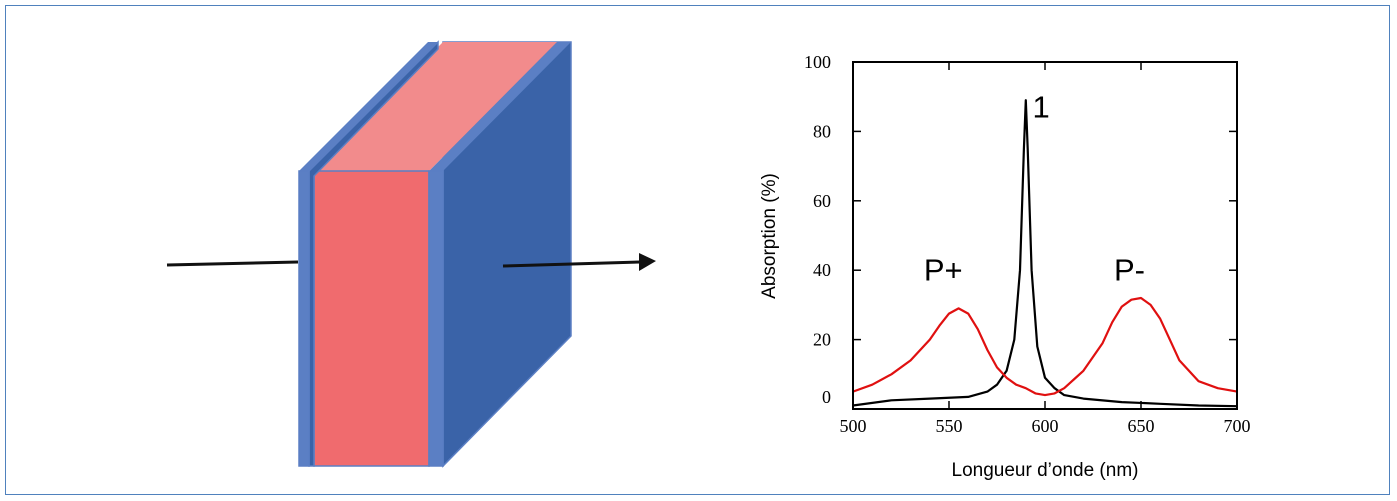 This screenshot has width=1397, height=501. Describe the element at coordinates (232, 263) in the screenshot. I see `incident-light-line` at that location.